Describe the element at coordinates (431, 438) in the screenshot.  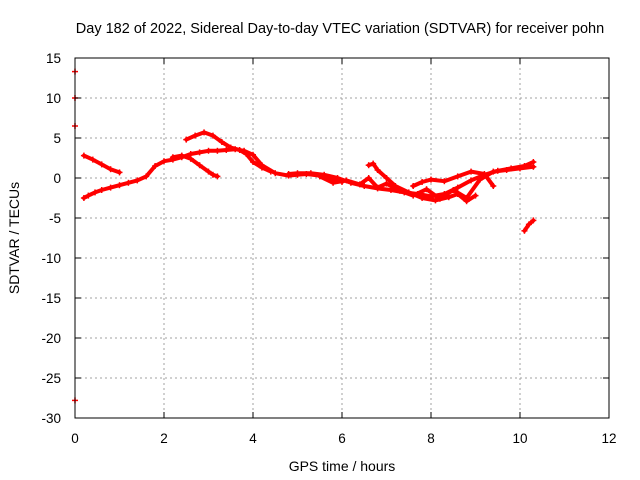
I see `x-tick-label: 8` at that location.